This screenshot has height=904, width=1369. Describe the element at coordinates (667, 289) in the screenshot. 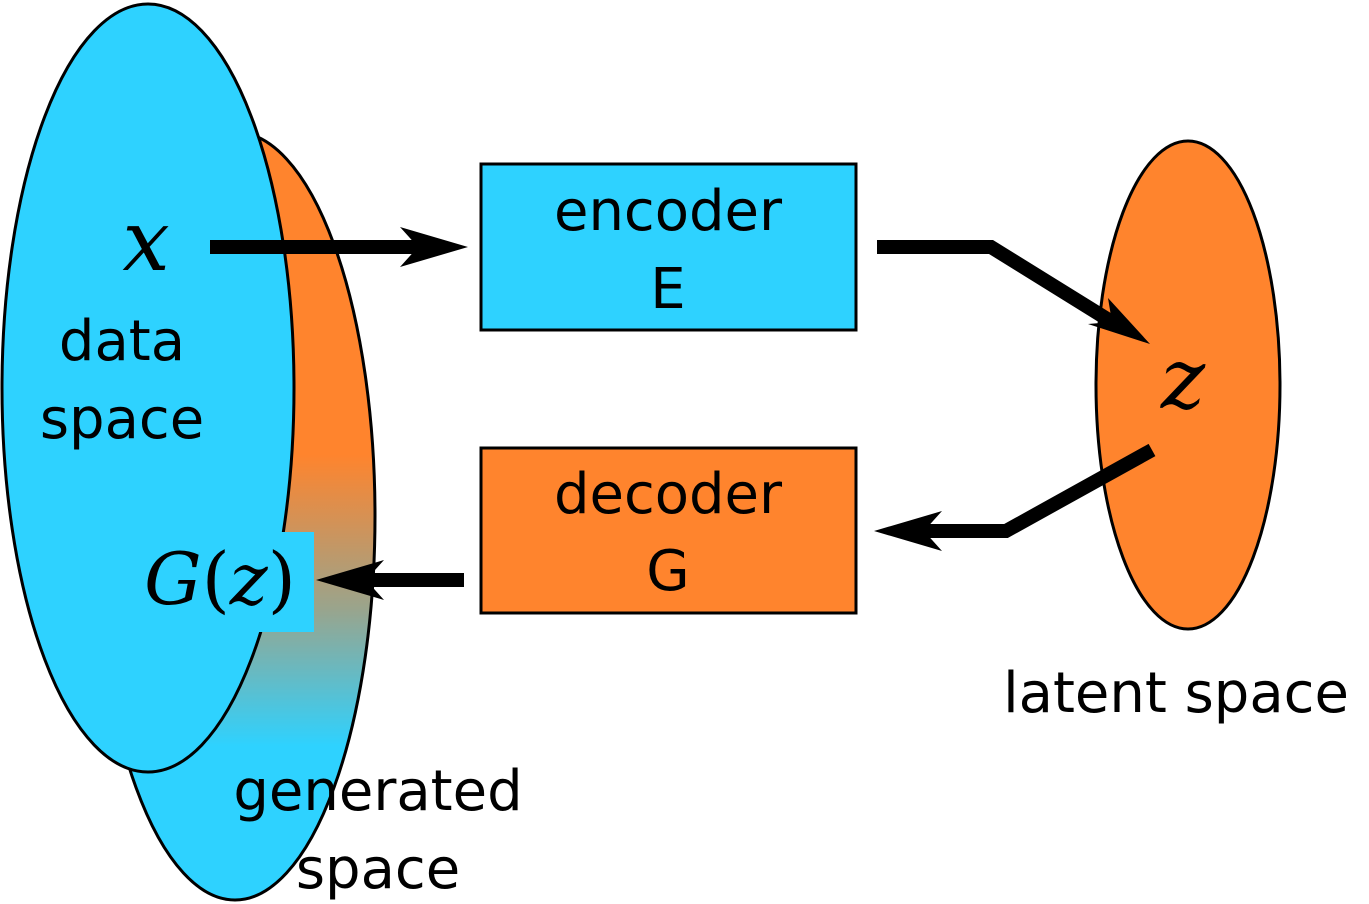

I see `encoder-label-line2: E` at that location.